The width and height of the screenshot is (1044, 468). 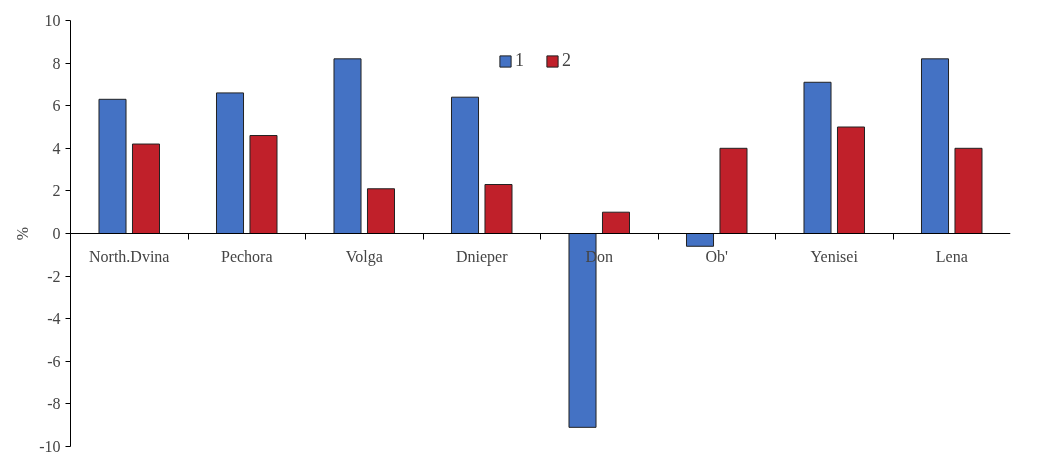 I want to click on y-tick-label: -6, so click(x=54, y=361).